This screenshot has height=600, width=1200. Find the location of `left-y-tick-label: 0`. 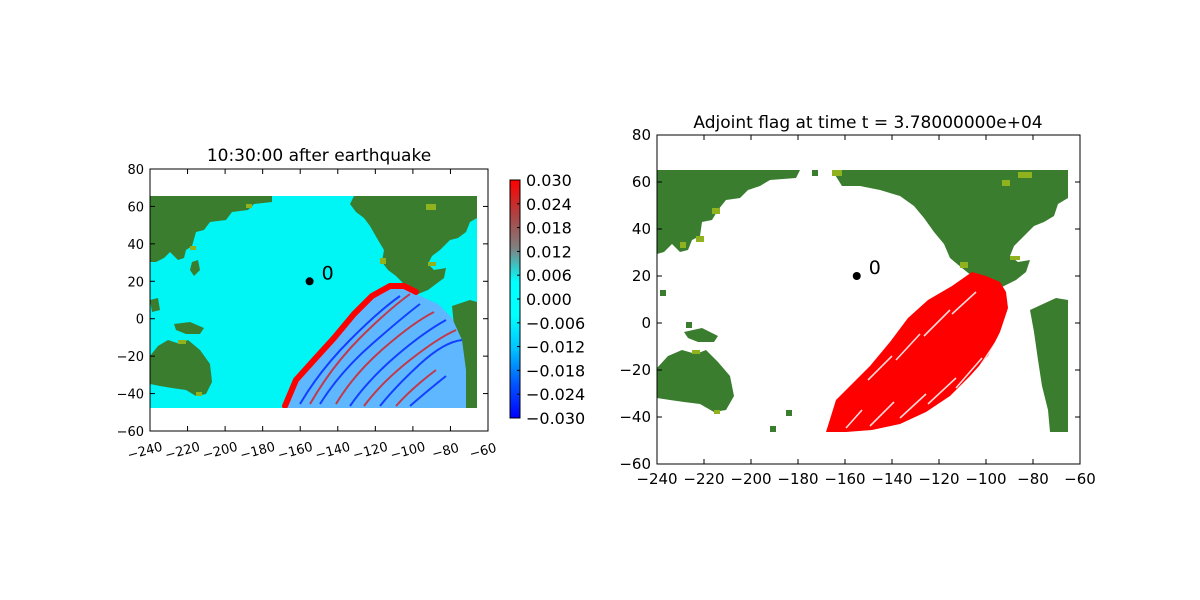

left-y-tick-label: 0 is located at coordinates (140, 320).